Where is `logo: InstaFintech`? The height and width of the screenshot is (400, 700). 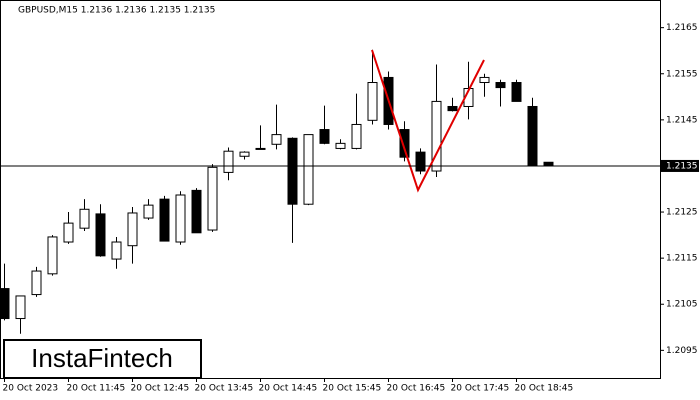
logo: InstaFintech is located at coordinates (102, 358).